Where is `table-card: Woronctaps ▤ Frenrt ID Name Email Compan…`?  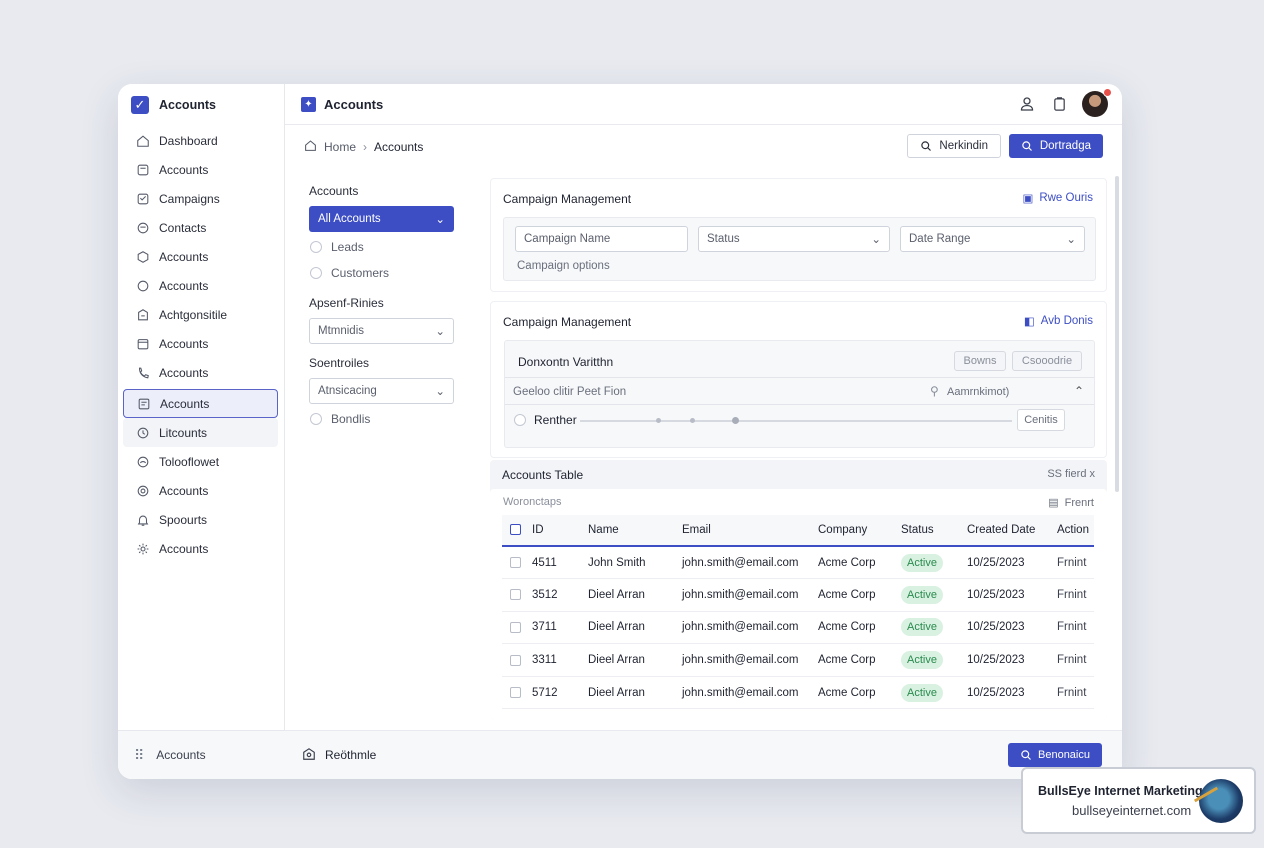 table-card: Woronctaps ▤ Frenrt ID Name Email Compan… is located at coordinates (798, 604).